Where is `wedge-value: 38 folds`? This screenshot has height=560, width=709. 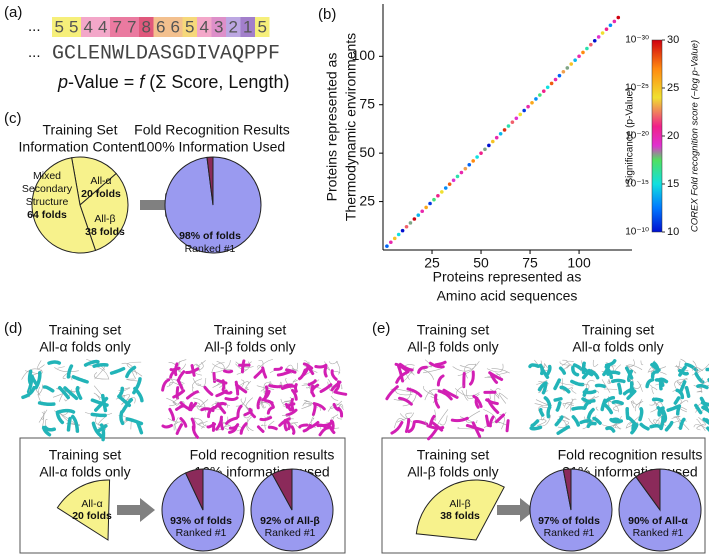 wedge-value: 38 folds is located at coordinates (460, 516).